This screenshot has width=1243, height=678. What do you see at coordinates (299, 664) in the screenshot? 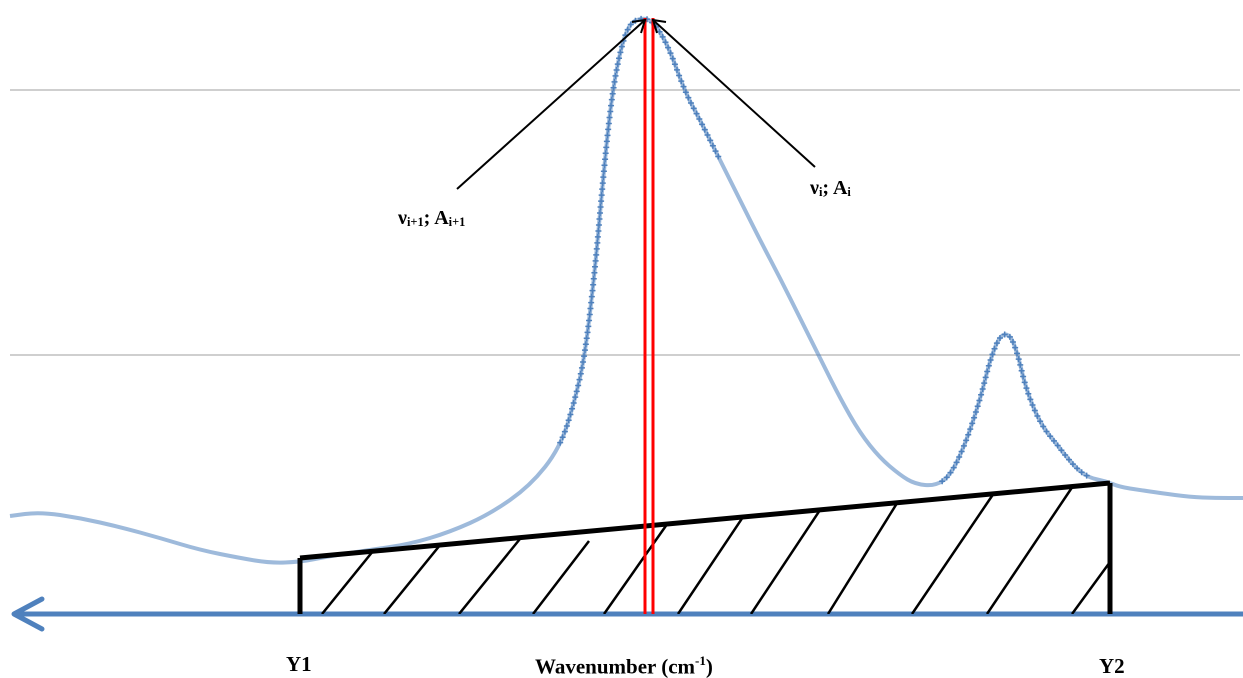
I see `label-y1: Y1` at bounding box center [299, 664].